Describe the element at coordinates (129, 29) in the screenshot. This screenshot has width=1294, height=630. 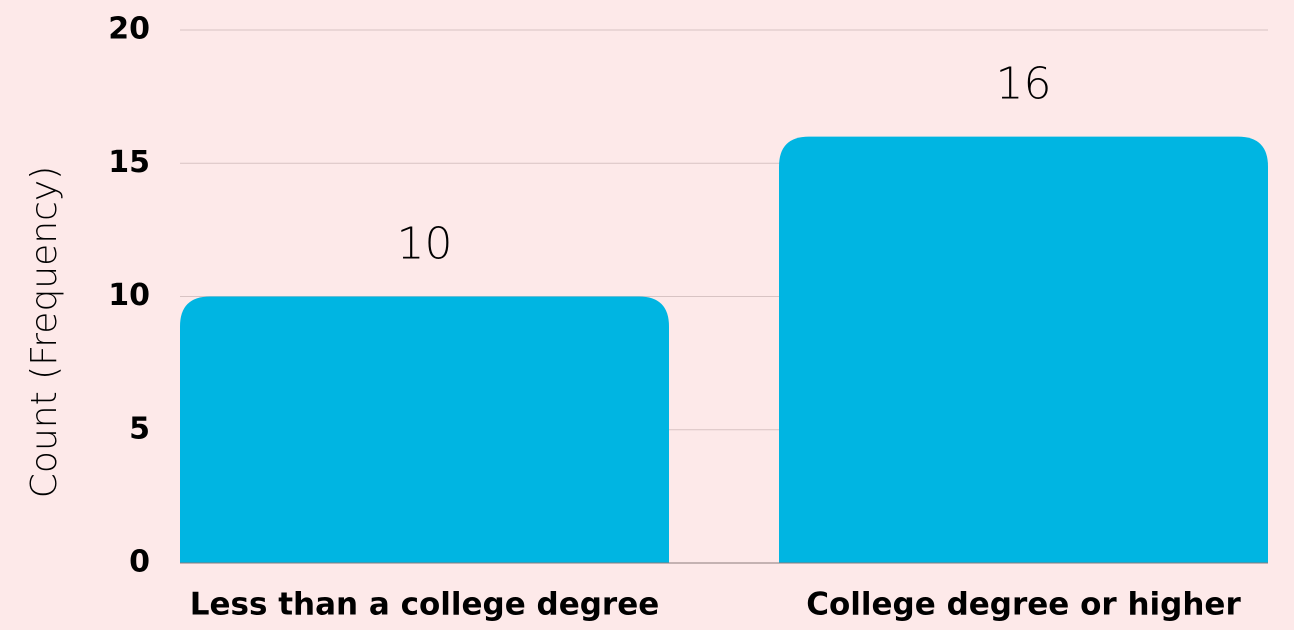
I see `y-tick-label: 20` at that location.